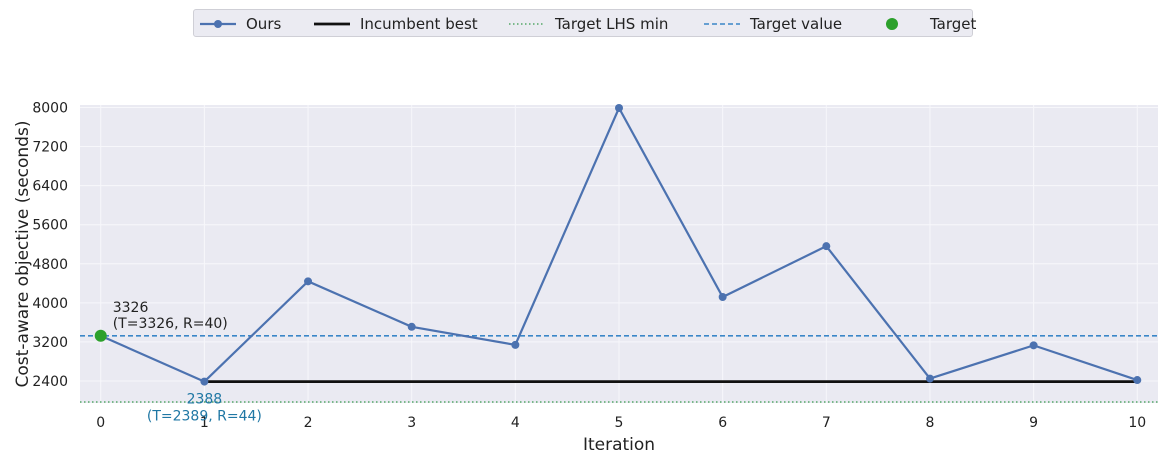 This screenshot has width=1169, height=463. Describe the element at coordinates (205, 400) in the screenshot. I see `annotation-value: 2388` at that location.